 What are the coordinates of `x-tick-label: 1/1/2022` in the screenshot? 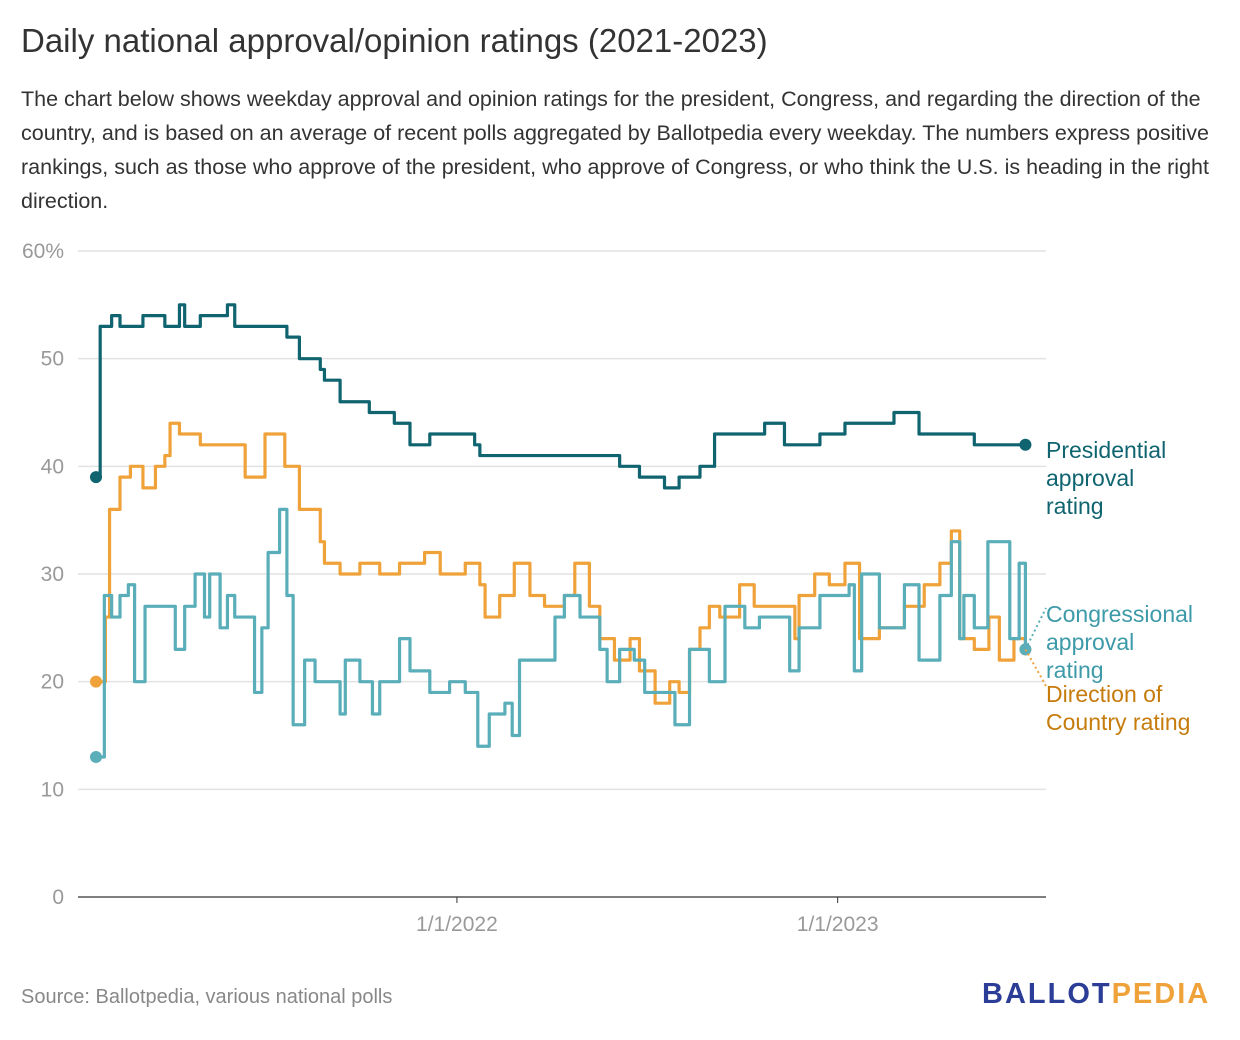 It's located at (457, 924).